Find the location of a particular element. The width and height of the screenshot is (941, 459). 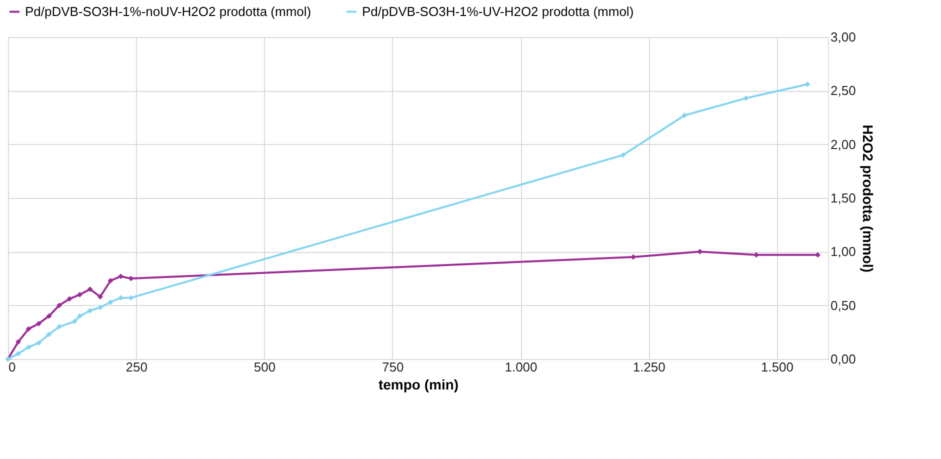

y-tick-label: 1,00 is located at coordinates (843, 252).